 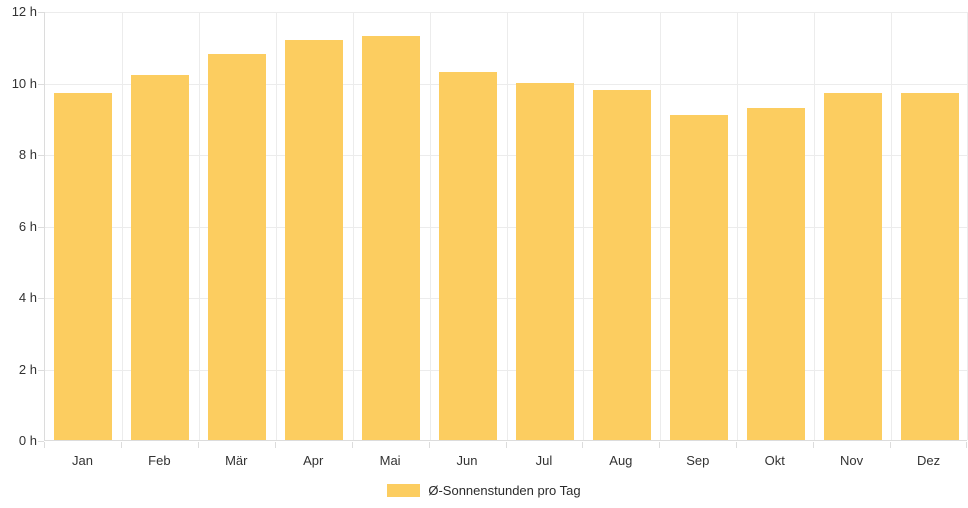 What do you see at coordinates (27, 369) in the screenshot?
I see `y-axis-tick-label: 2 h` at bounding box center [27, 369].